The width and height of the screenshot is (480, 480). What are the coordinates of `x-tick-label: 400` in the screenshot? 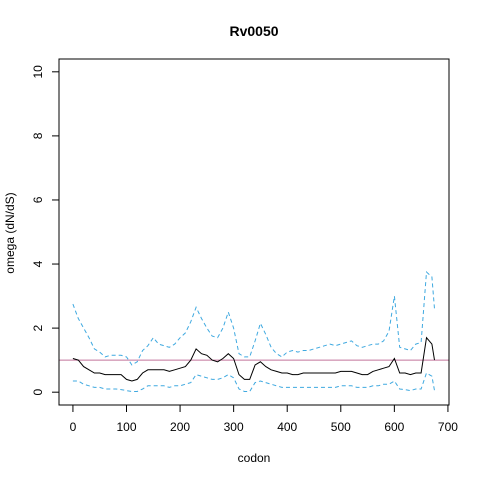 It's located at (287, 427).